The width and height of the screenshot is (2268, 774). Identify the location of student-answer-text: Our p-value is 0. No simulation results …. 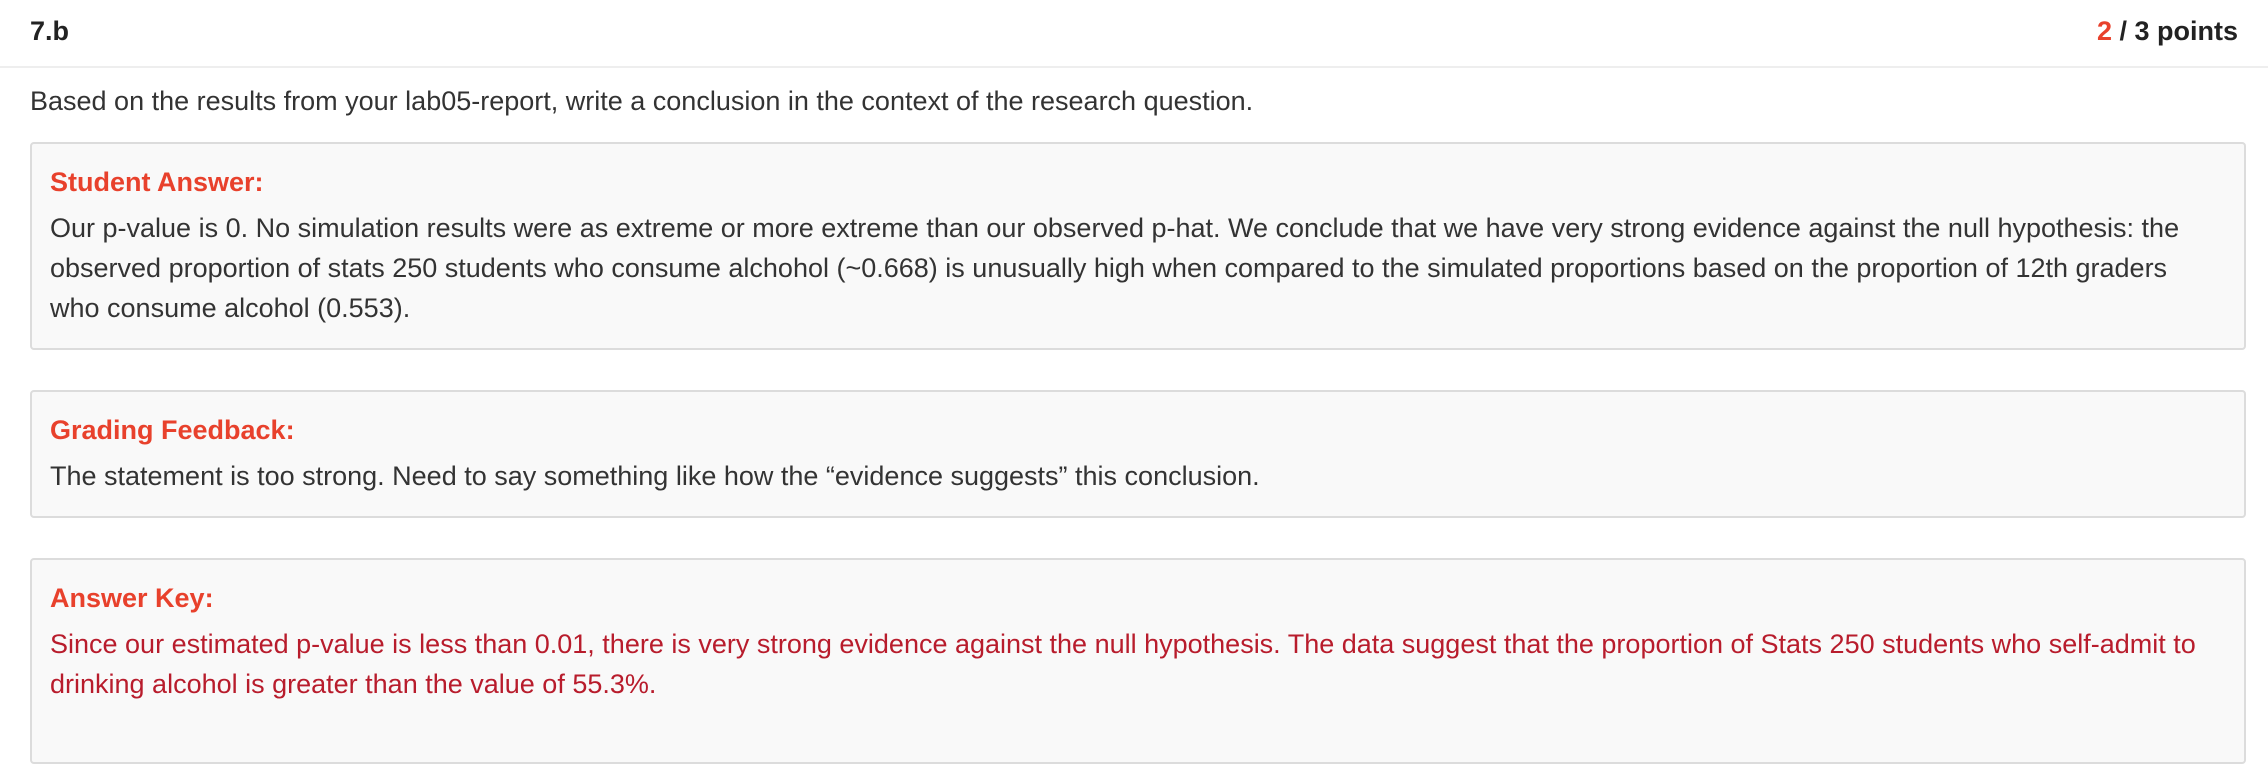
(1115, 268).